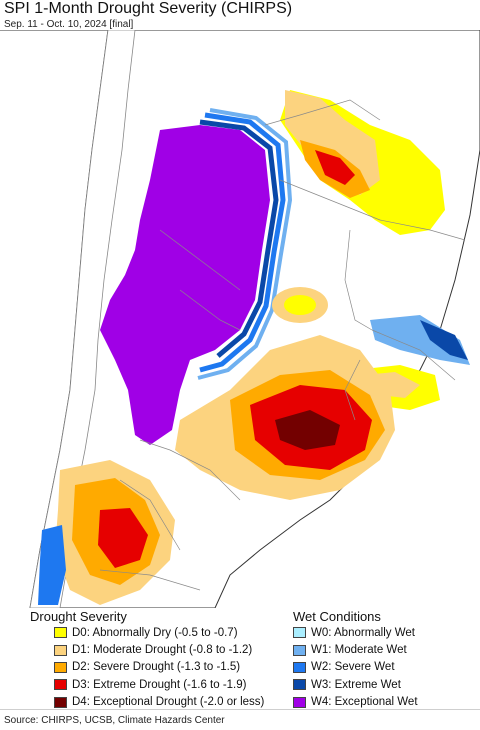  What do you see at coordinates (60, 702) in the screenshot?
I see `legend-swatch-d4` at bounding box center [60, 702].